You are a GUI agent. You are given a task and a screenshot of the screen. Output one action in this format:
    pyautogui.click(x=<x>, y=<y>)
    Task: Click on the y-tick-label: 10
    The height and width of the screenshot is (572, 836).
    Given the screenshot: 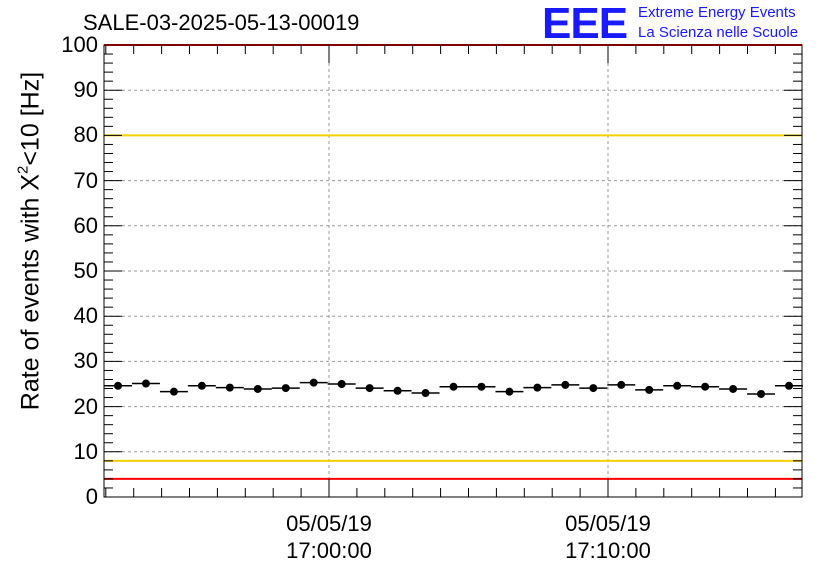 What is the action you would take?
    pyautogui.click(x=85, y=451)
    